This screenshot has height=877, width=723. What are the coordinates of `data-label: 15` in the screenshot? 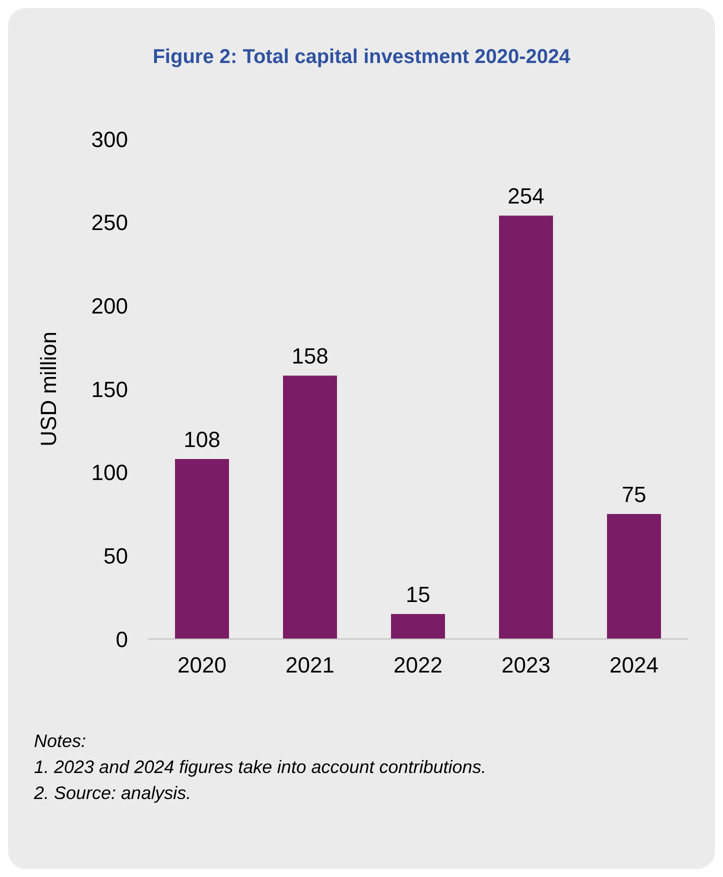 It's located at (418, 594).